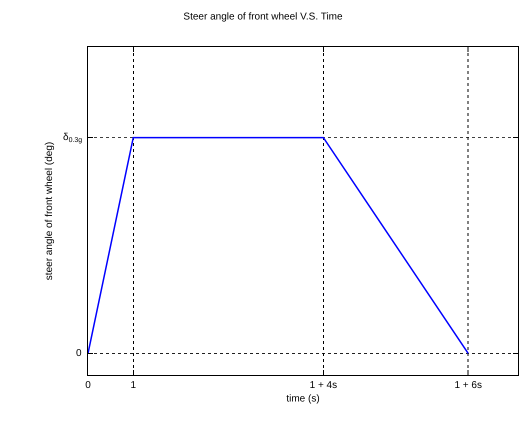  What do you see at coordinates (468, 385) in the screenshot?
I see `x-tick-label: 1 + 6s` at bounding box center [468, 385].